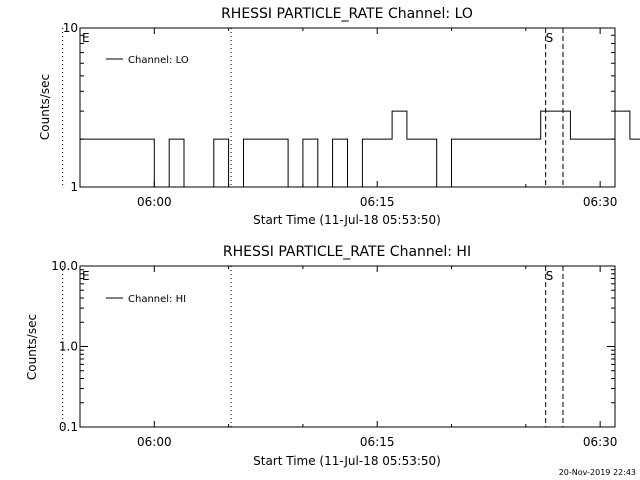 The height and width of the screenshot is (480, 640). What do you see at coordinates (347, 14) in the screenshot?
I see `chart-title-lo: RHESSI PARTICLE_RATE Channel: LO` at bounding box center [347, 14].